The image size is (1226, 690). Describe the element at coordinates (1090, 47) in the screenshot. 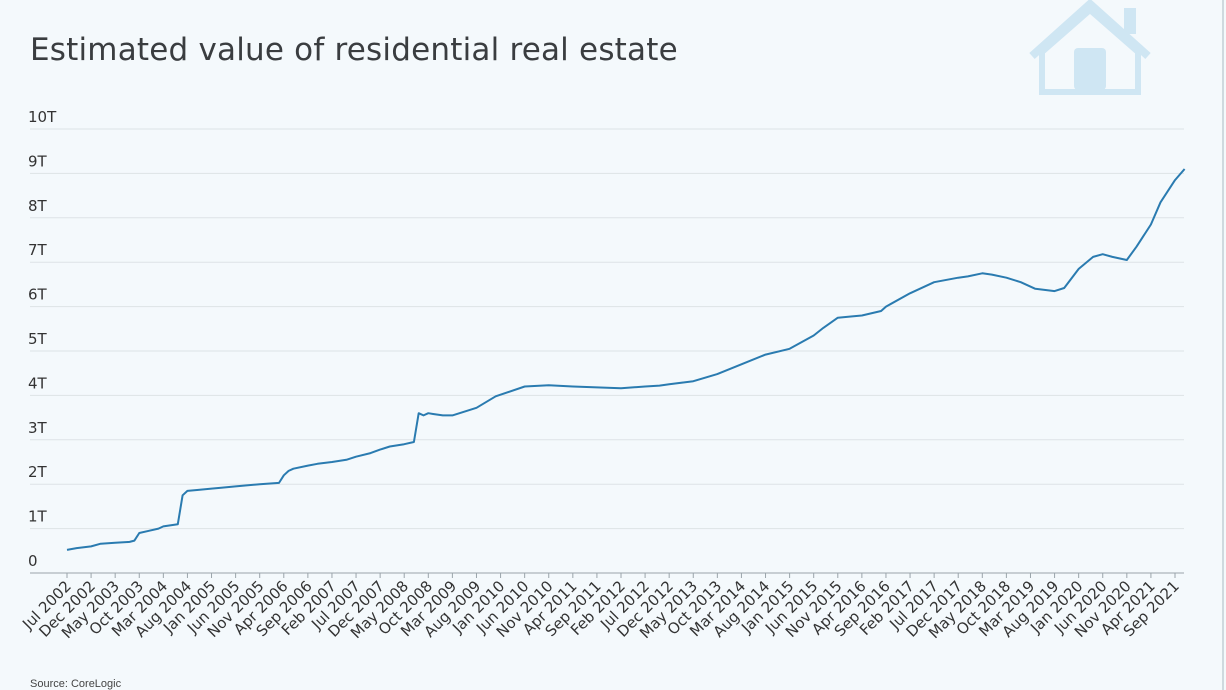

I see `house-icon` at that location.